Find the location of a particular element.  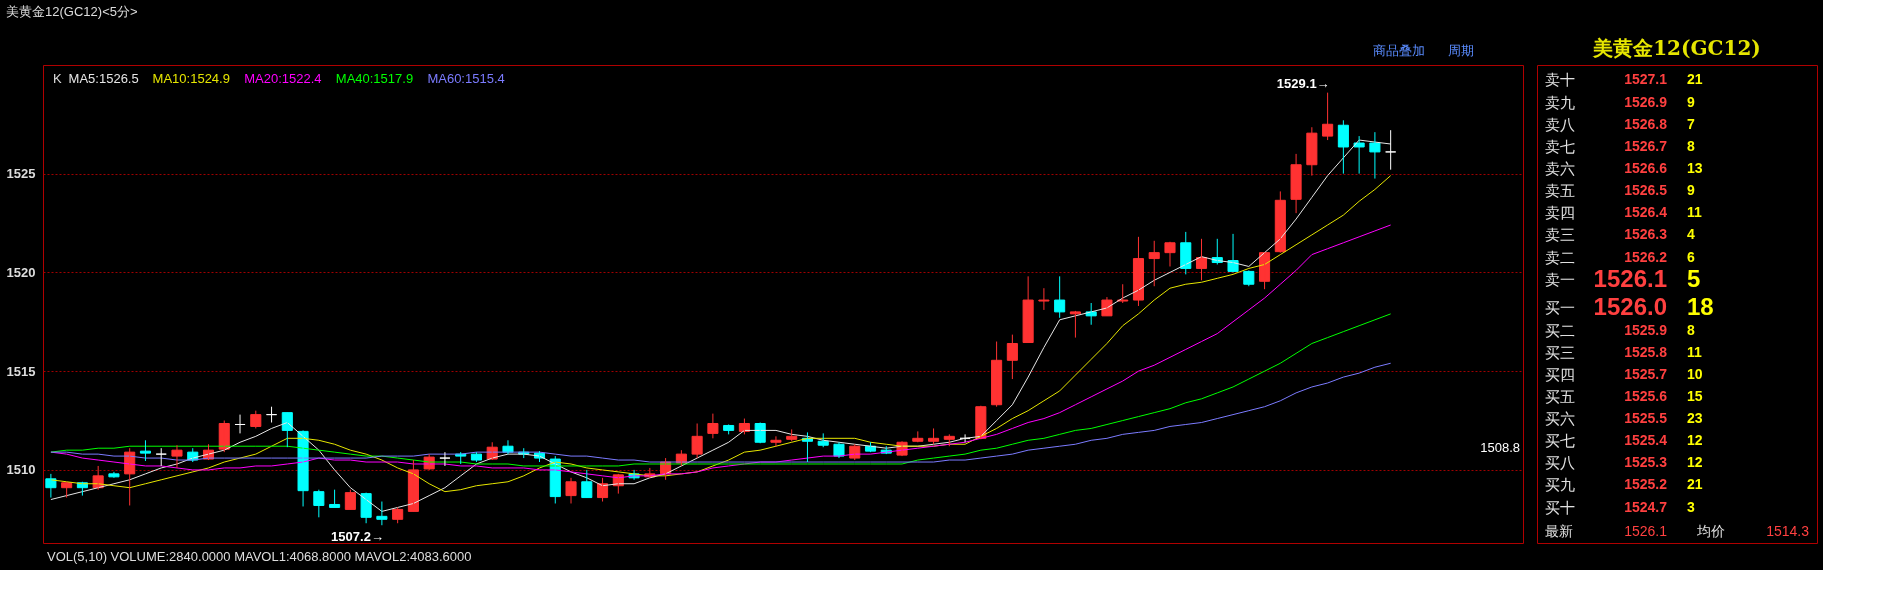

text: 周期 is located at coordinates (1461, 50).